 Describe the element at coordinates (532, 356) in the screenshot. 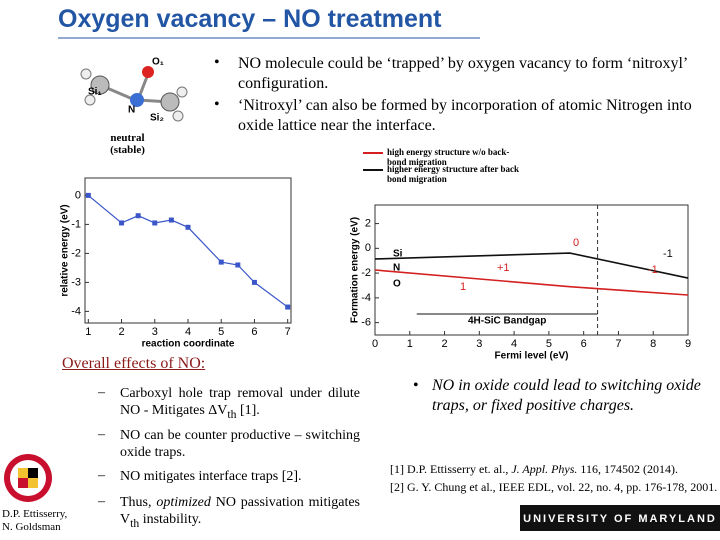

I see `x-axis-label: Fermi level (eV)` at that location.